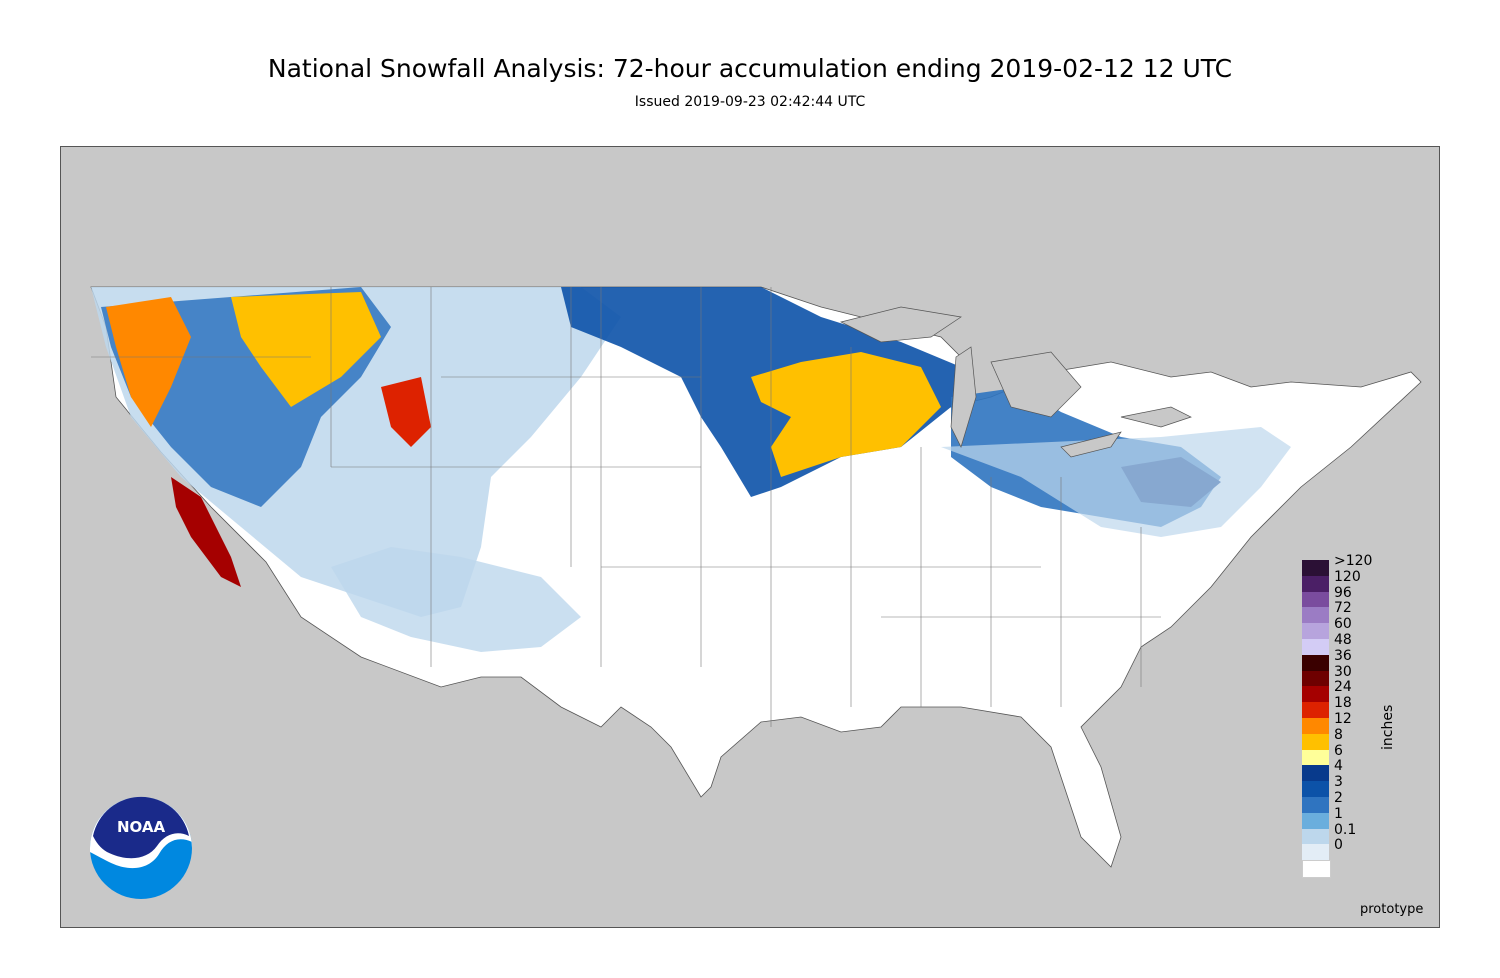 The image size is (1500, 978). What do you see at coordinates (1343, 719) in the screenshot?
I see `legend-label: 12` at bounding box center [1343, 719].